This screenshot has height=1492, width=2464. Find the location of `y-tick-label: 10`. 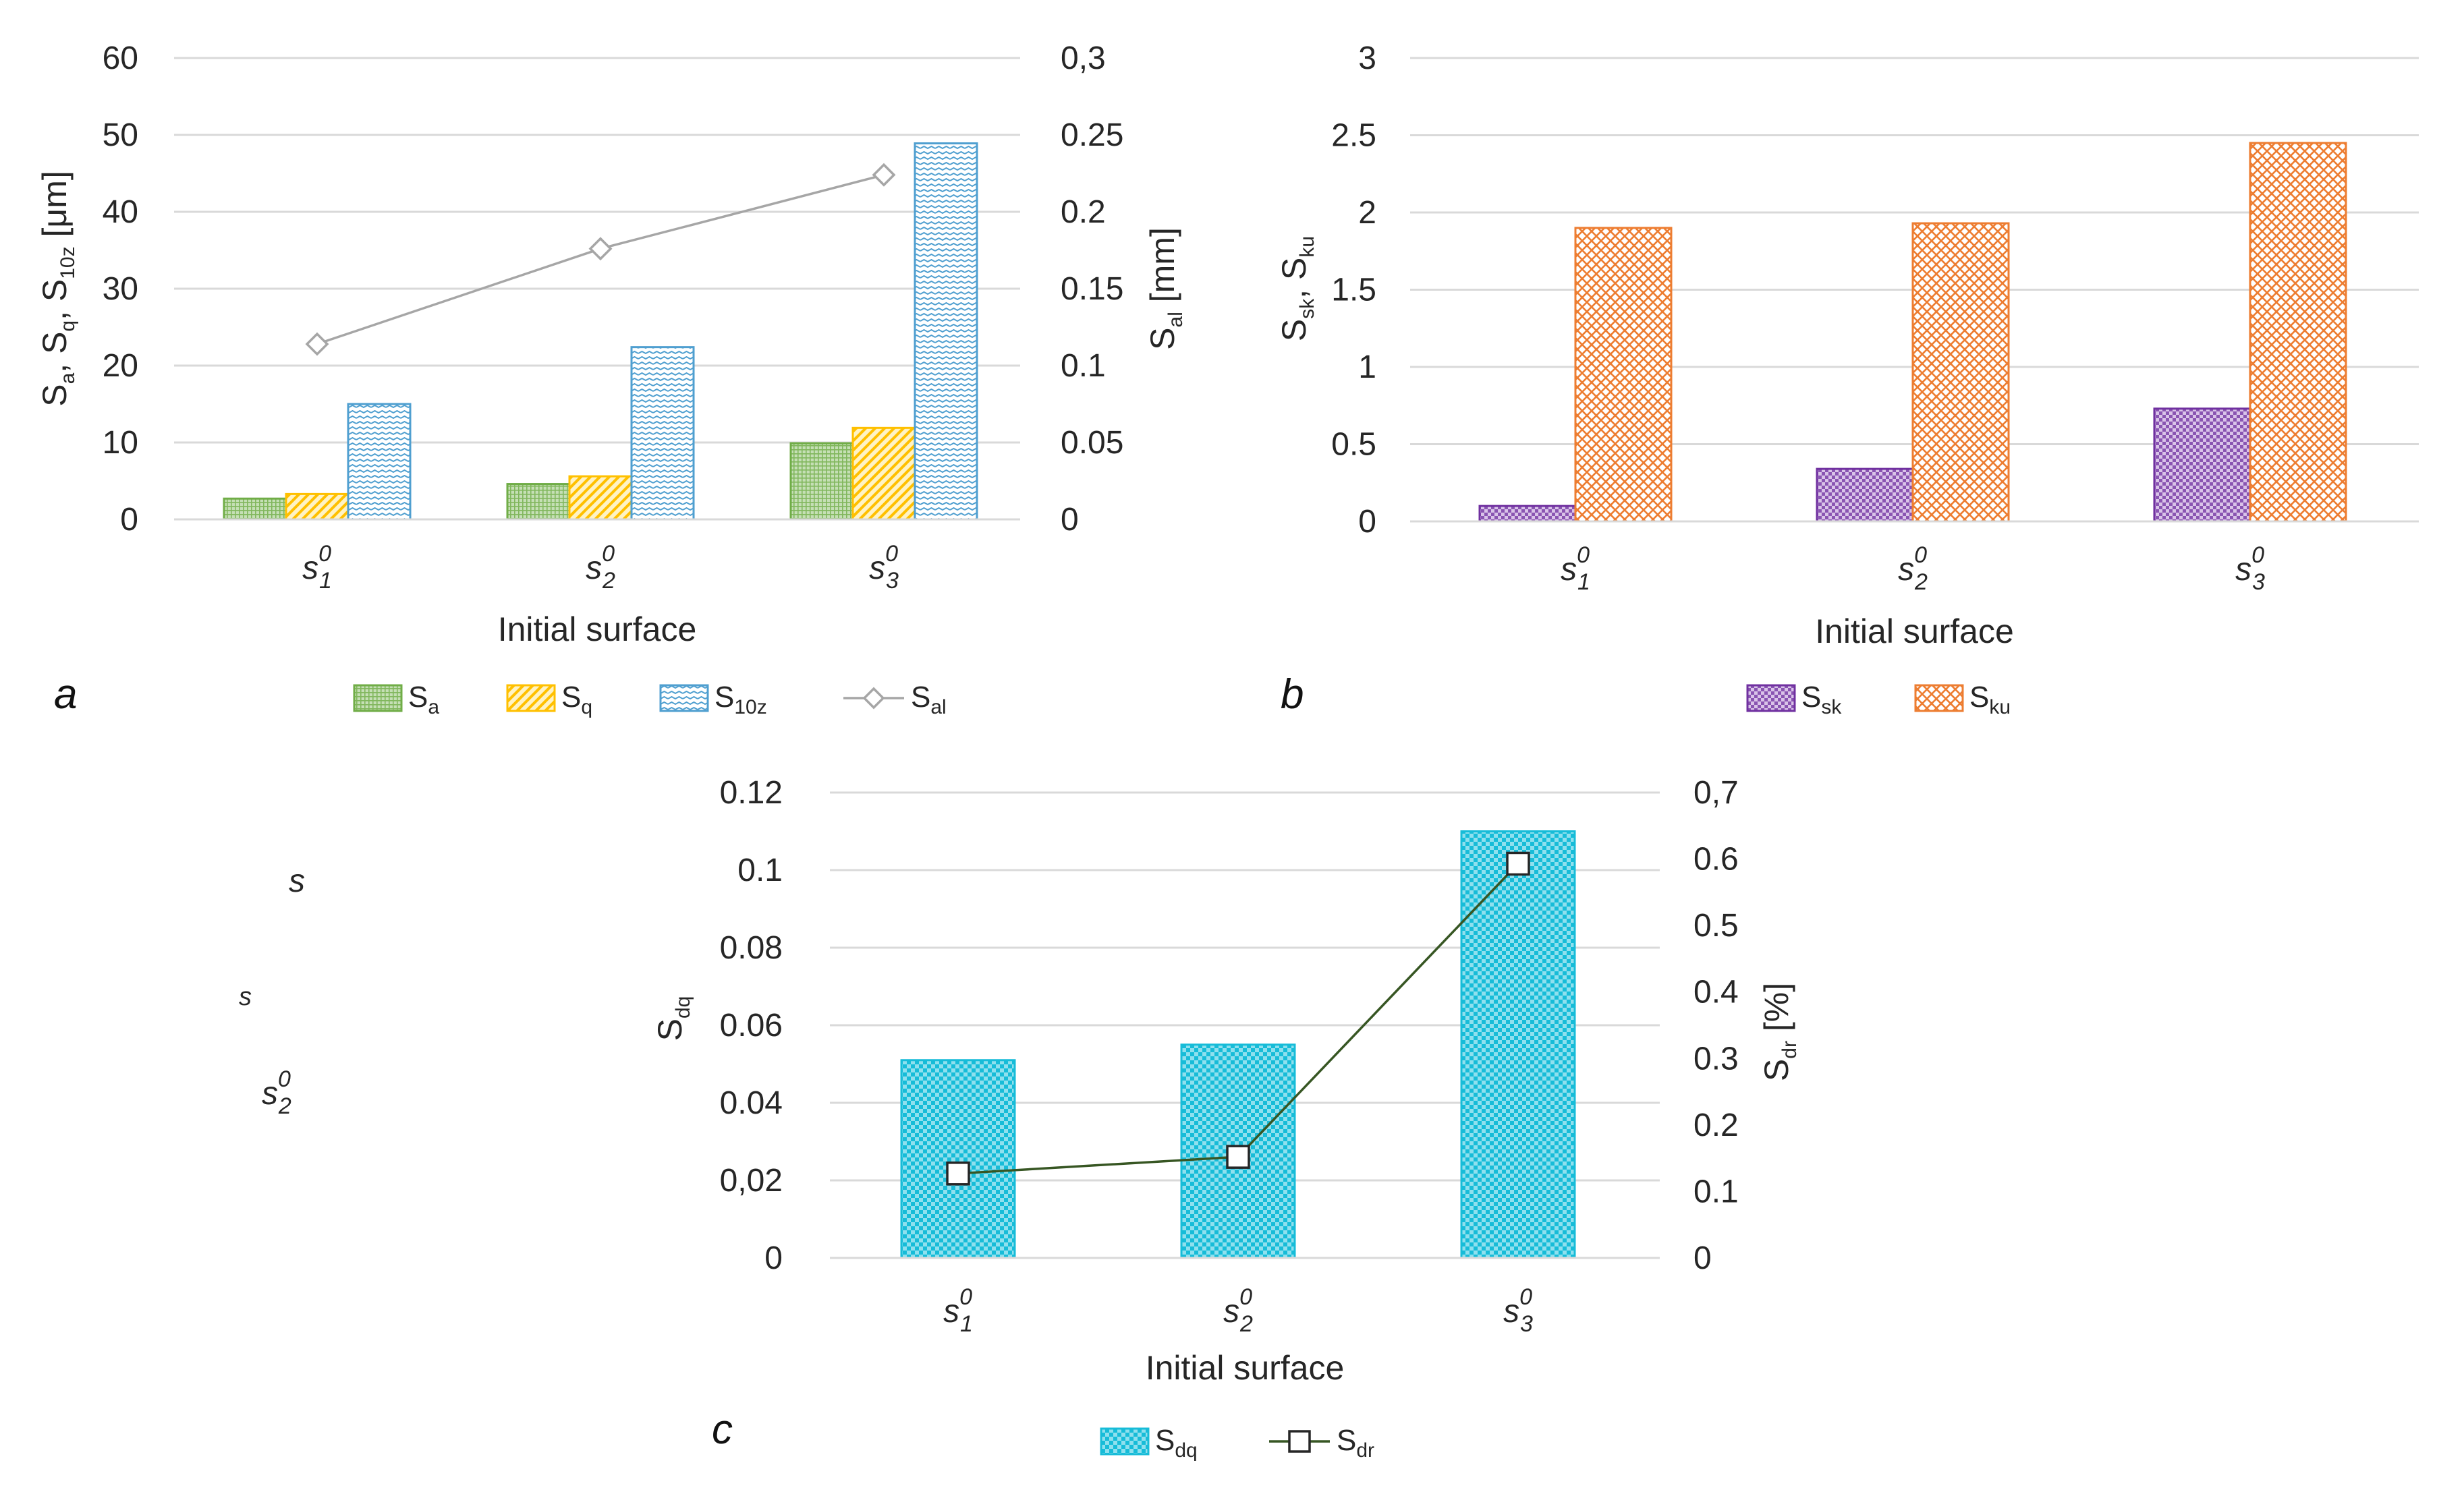

y-tick-label: 10 is located at coordinates (120, 443).